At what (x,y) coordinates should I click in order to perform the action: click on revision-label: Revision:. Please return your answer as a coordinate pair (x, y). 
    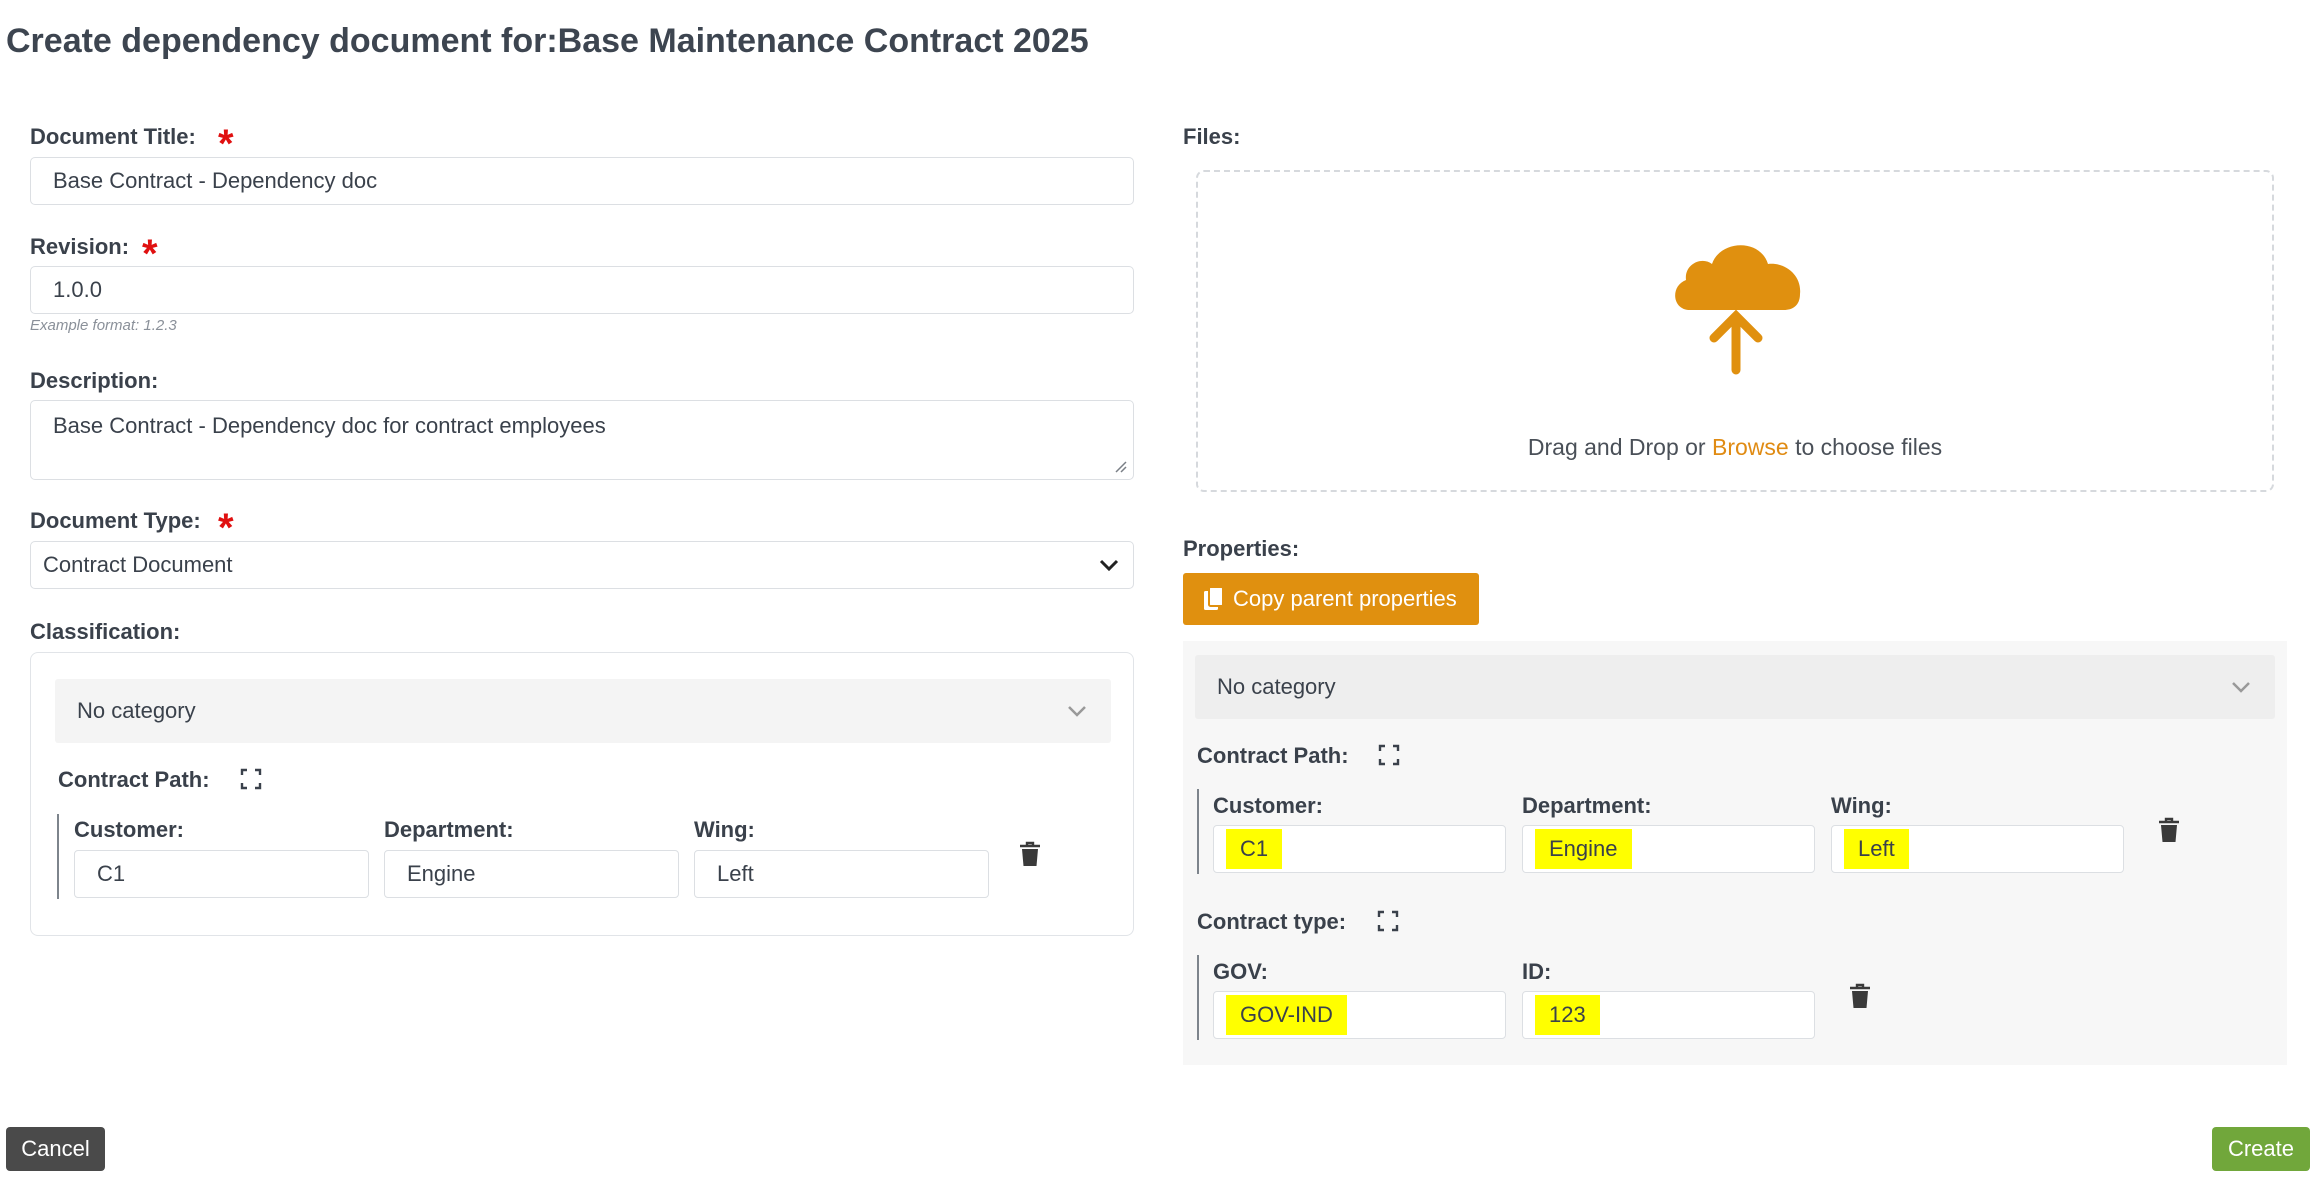
    Looking at the image, I should click on (80, 246).